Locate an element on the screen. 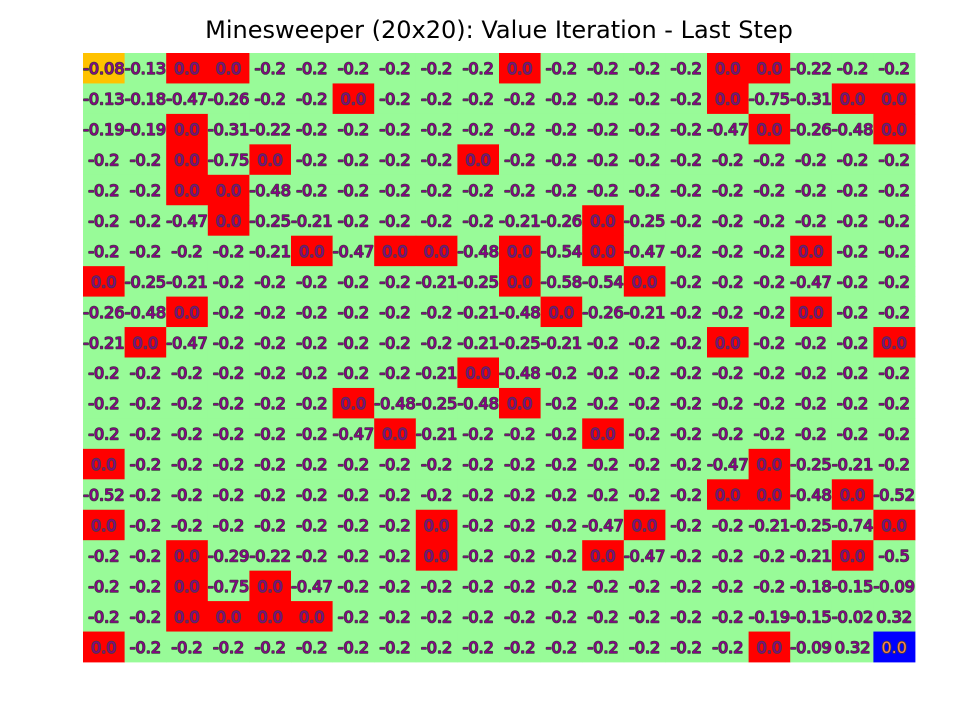 The height and width of the screenshot is (720, 960). cell-value-label: -0.09 is located at coordinates (810, 647).